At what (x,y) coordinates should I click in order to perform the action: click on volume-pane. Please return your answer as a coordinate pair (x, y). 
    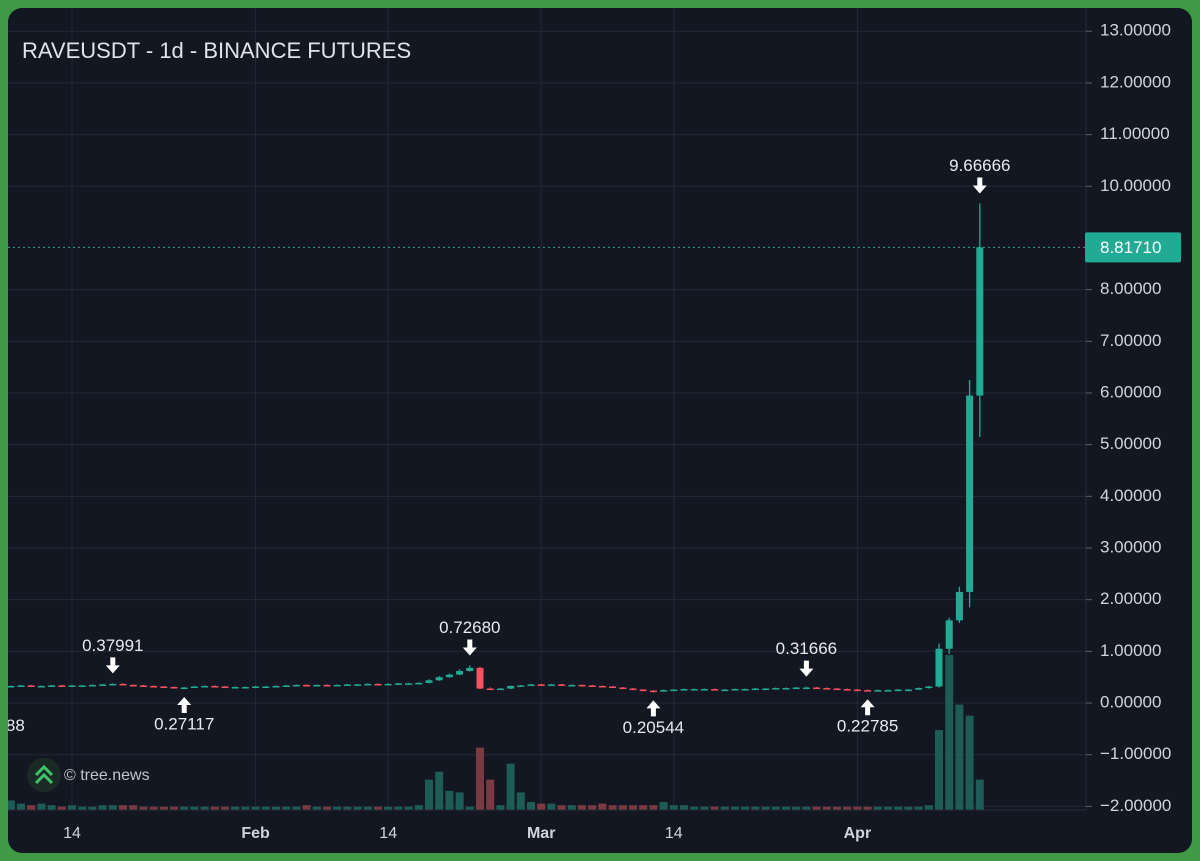
    Looking at the image, I should click on (496, 732).